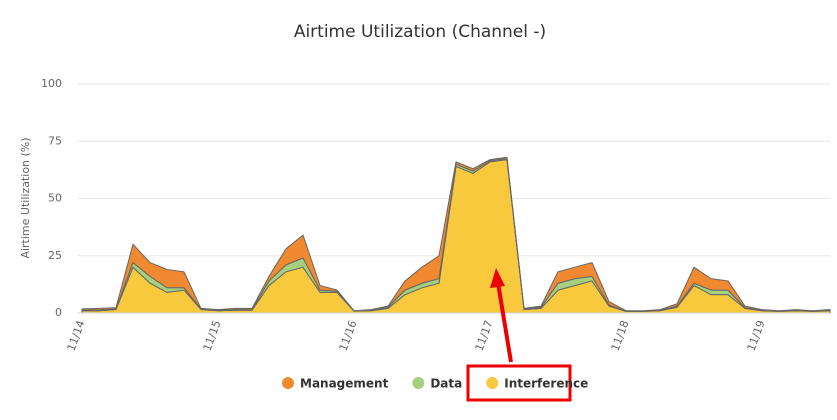 The image size is (837, 420). Describe the element at coordinates (756, 336) in the screenshot. I see `x-tick-label: 11/19` at that location.